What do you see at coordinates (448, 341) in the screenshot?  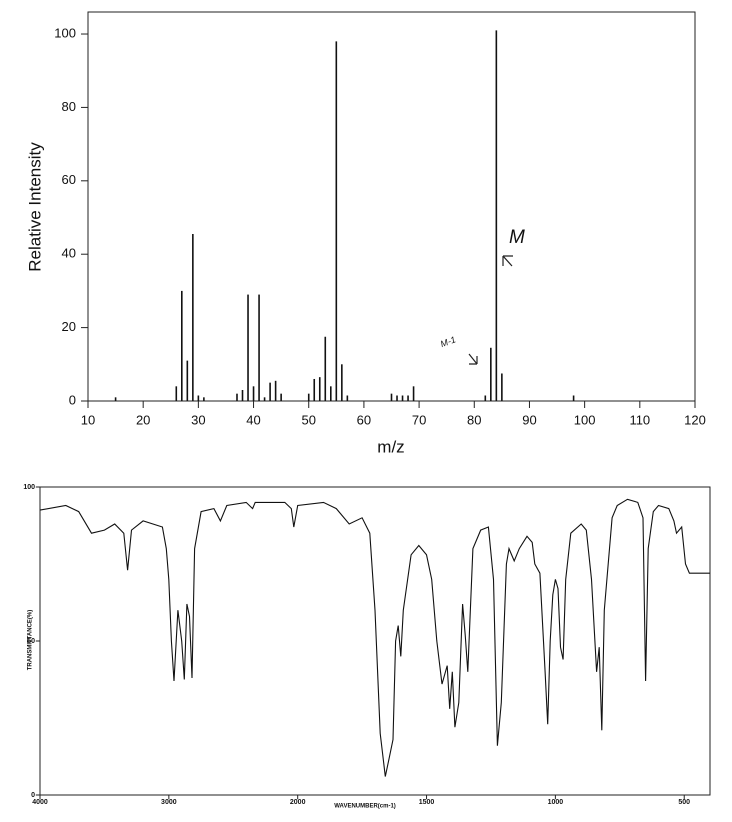 I see `annotation: M-1` at bounding box center [448, 341].